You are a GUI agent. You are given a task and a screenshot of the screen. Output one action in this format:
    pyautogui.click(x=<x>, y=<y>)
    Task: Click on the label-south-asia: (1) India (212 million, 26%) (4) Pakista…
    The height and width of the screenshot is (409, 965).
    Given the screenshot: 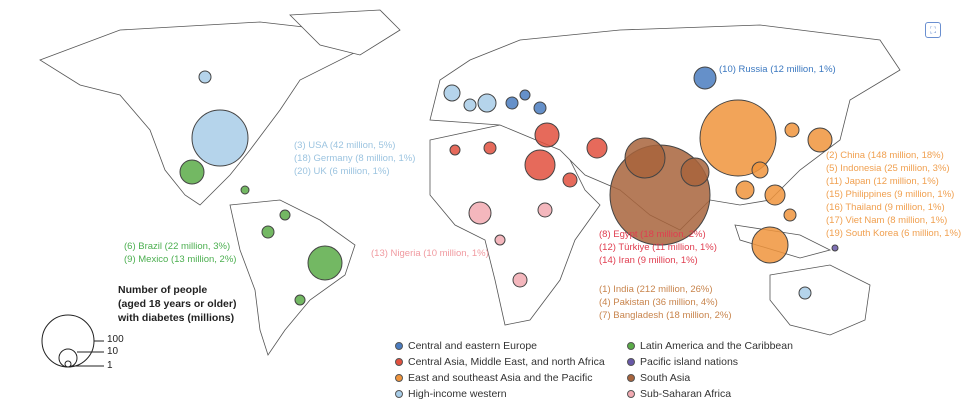 What is the action you would take?
    pyautogui.click(x=665, y=302)
    